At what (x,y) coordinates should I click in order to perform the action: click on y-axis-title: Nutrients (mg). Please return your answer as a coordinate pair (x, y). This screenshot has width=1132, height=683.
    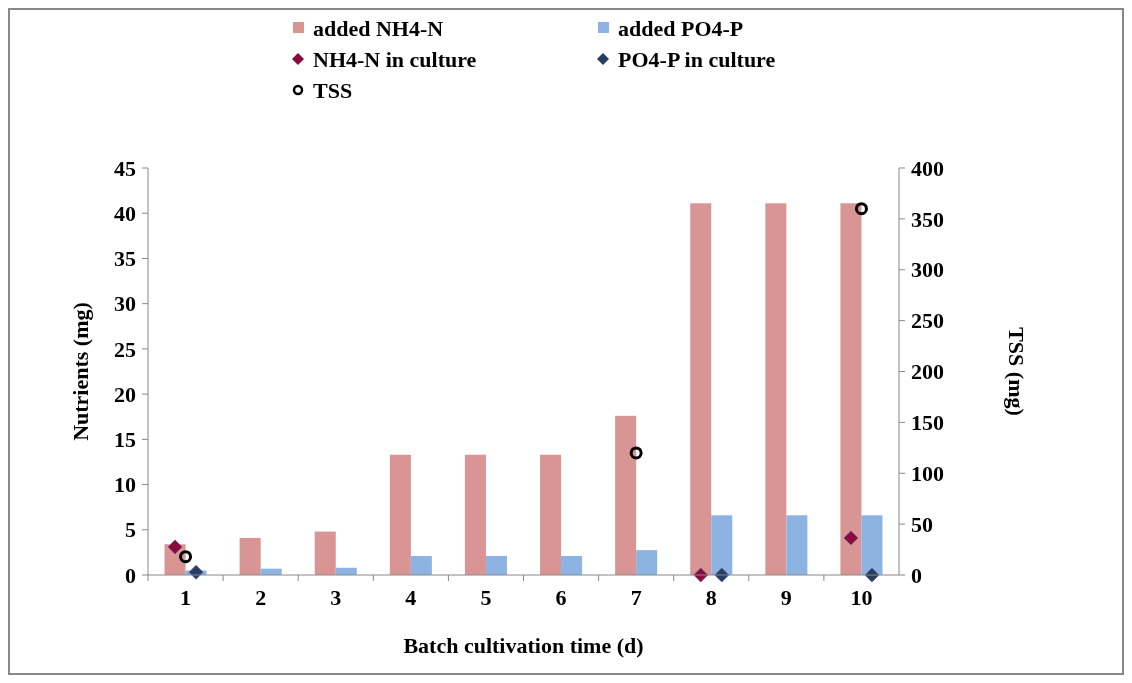
    Looking at the image, I should click on (80, 371).